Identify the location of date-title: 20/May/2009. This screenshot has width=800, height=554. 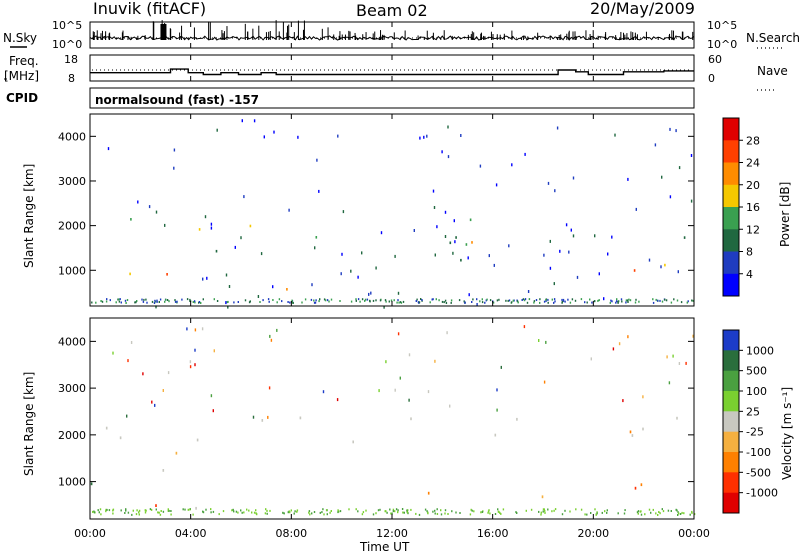
(642, 9).